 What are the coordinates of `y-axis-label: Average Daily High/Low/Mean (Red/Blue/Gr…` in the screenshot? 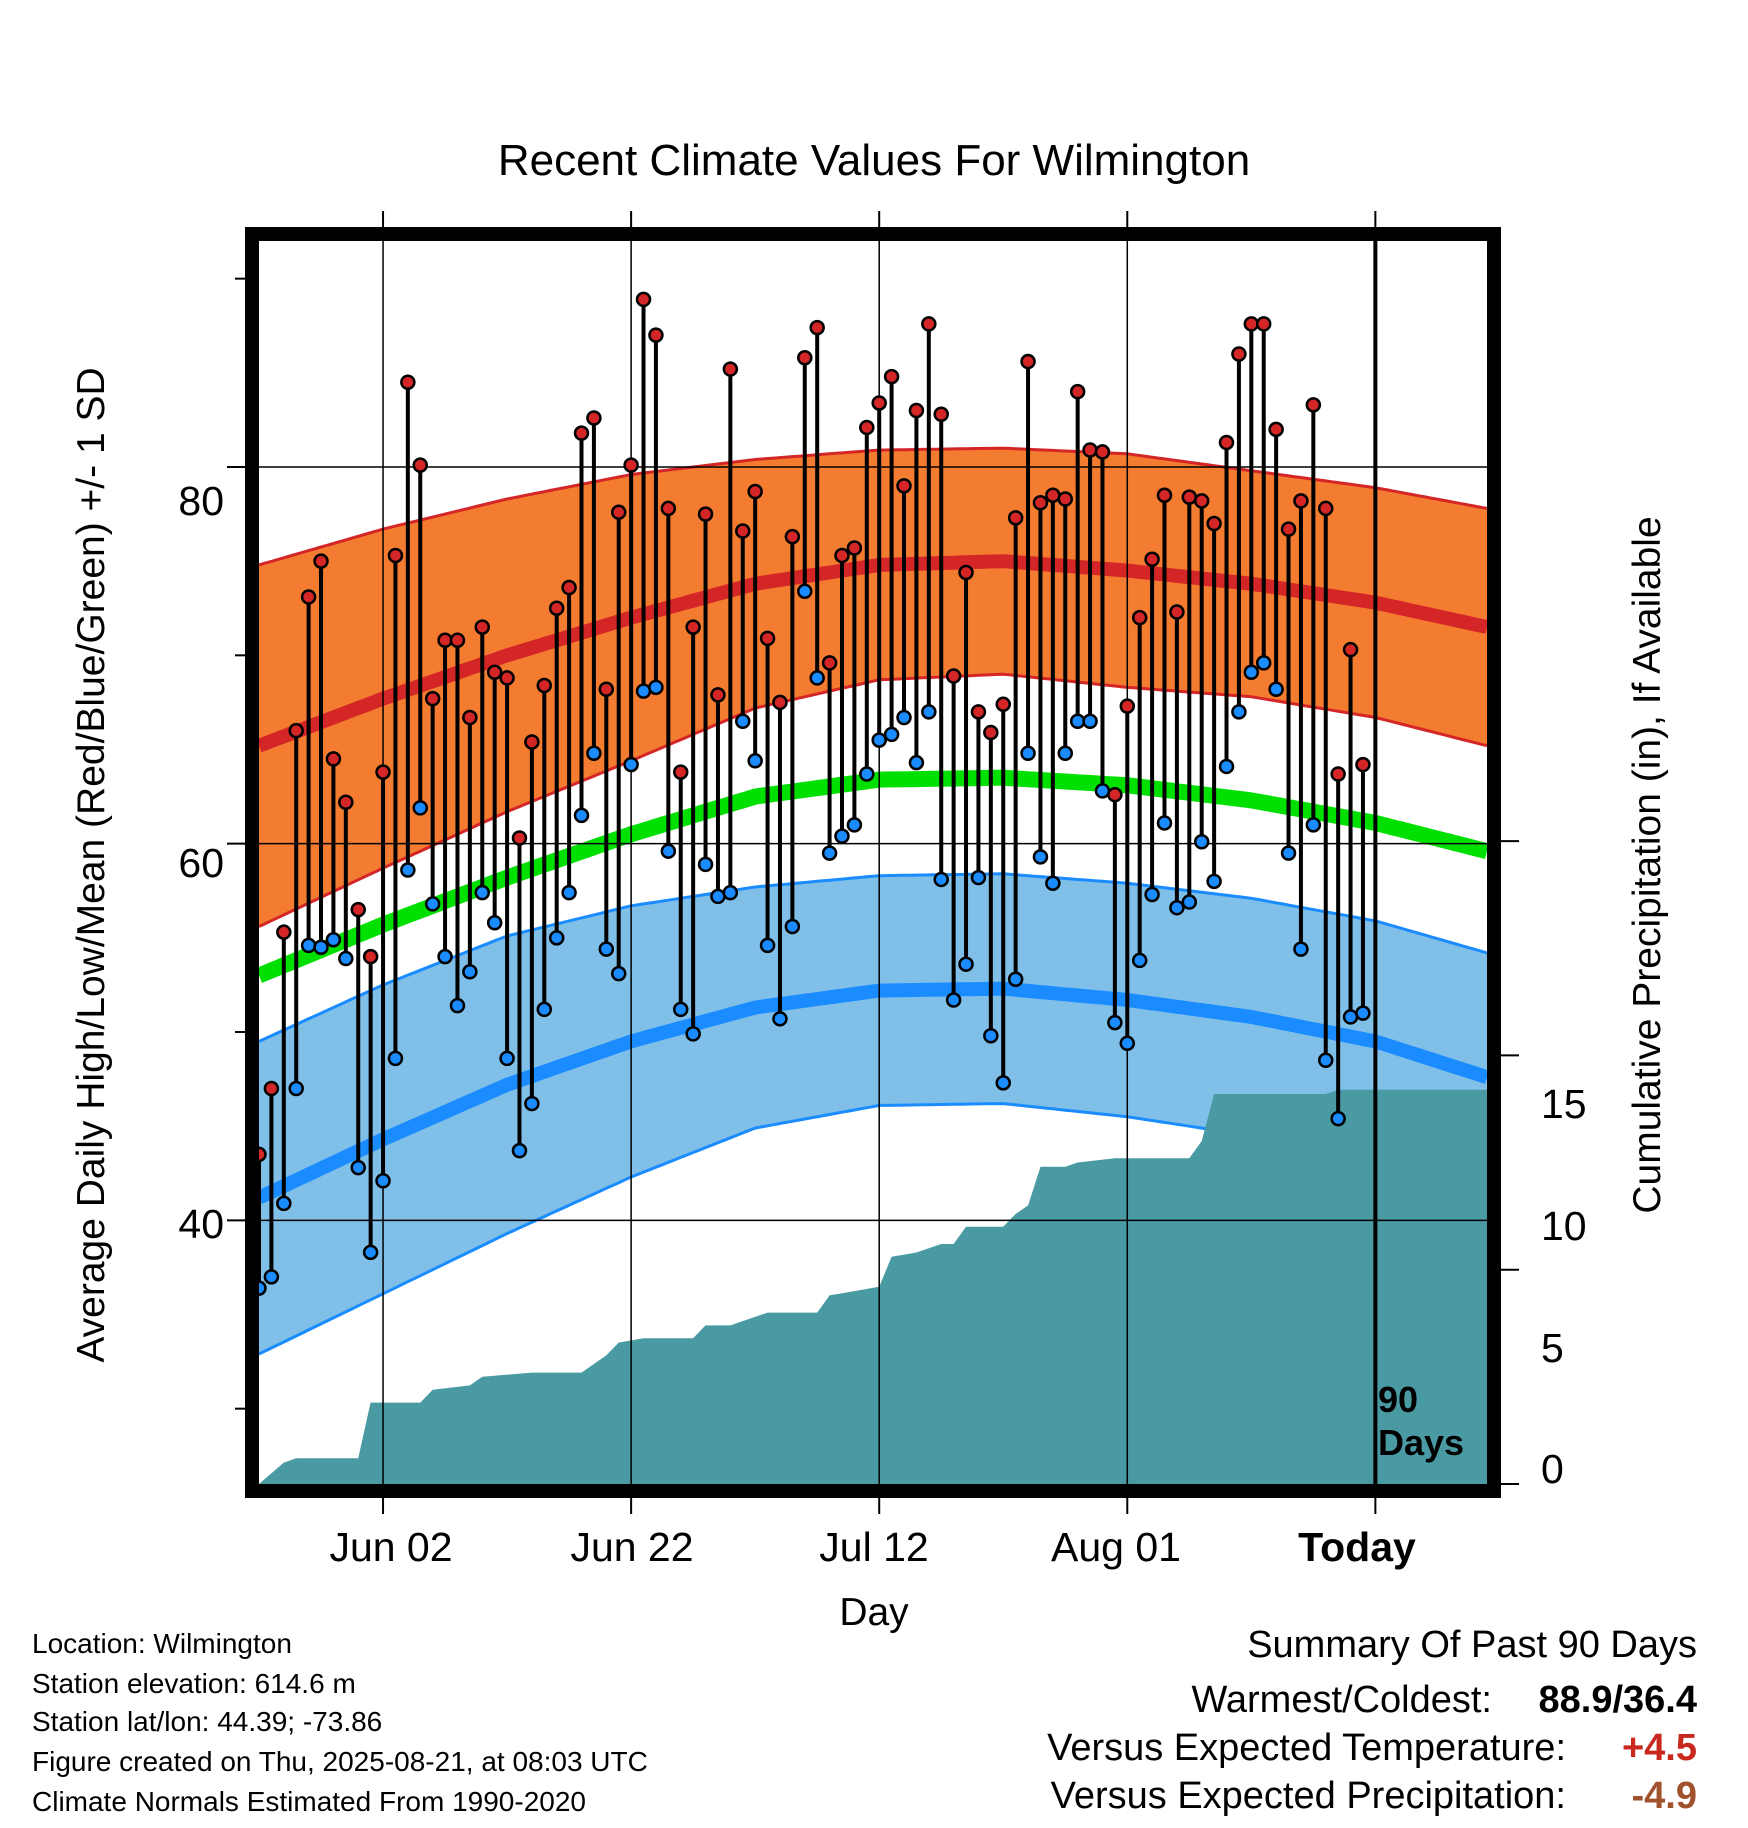 It's located at (91, 864).